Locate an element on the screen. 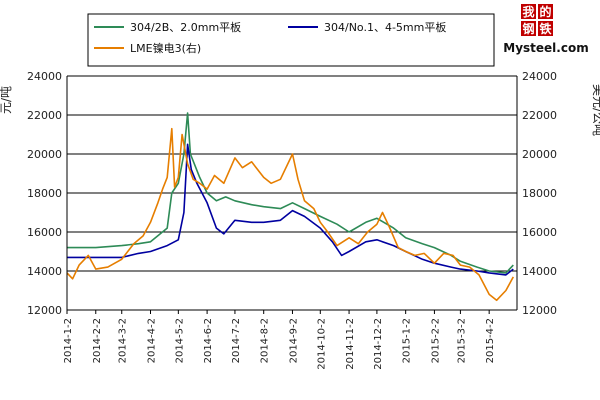 The width and height of the screenshot is (600, 400). x-tick-label: 2015-1-2 is located at coordinates (407, 340).